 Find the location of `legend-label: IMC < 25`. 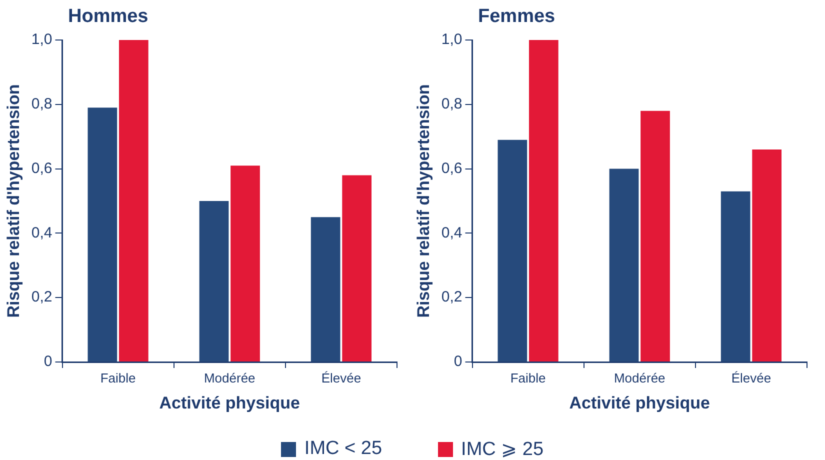

legend-label: IMC < 25 is located at coordinates (343, 449).